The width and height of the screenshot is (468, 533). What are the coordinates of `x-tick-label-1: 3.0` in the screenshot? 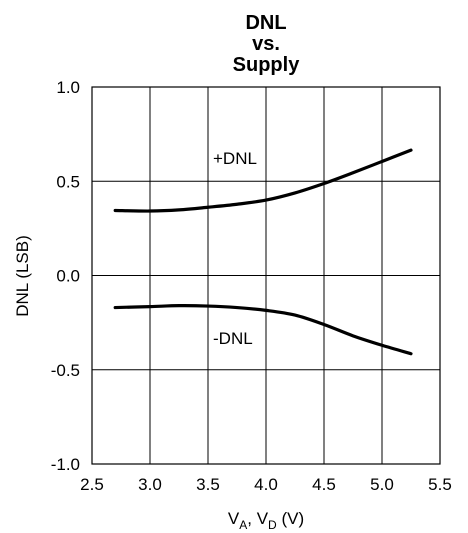 It's located at (150, 484).